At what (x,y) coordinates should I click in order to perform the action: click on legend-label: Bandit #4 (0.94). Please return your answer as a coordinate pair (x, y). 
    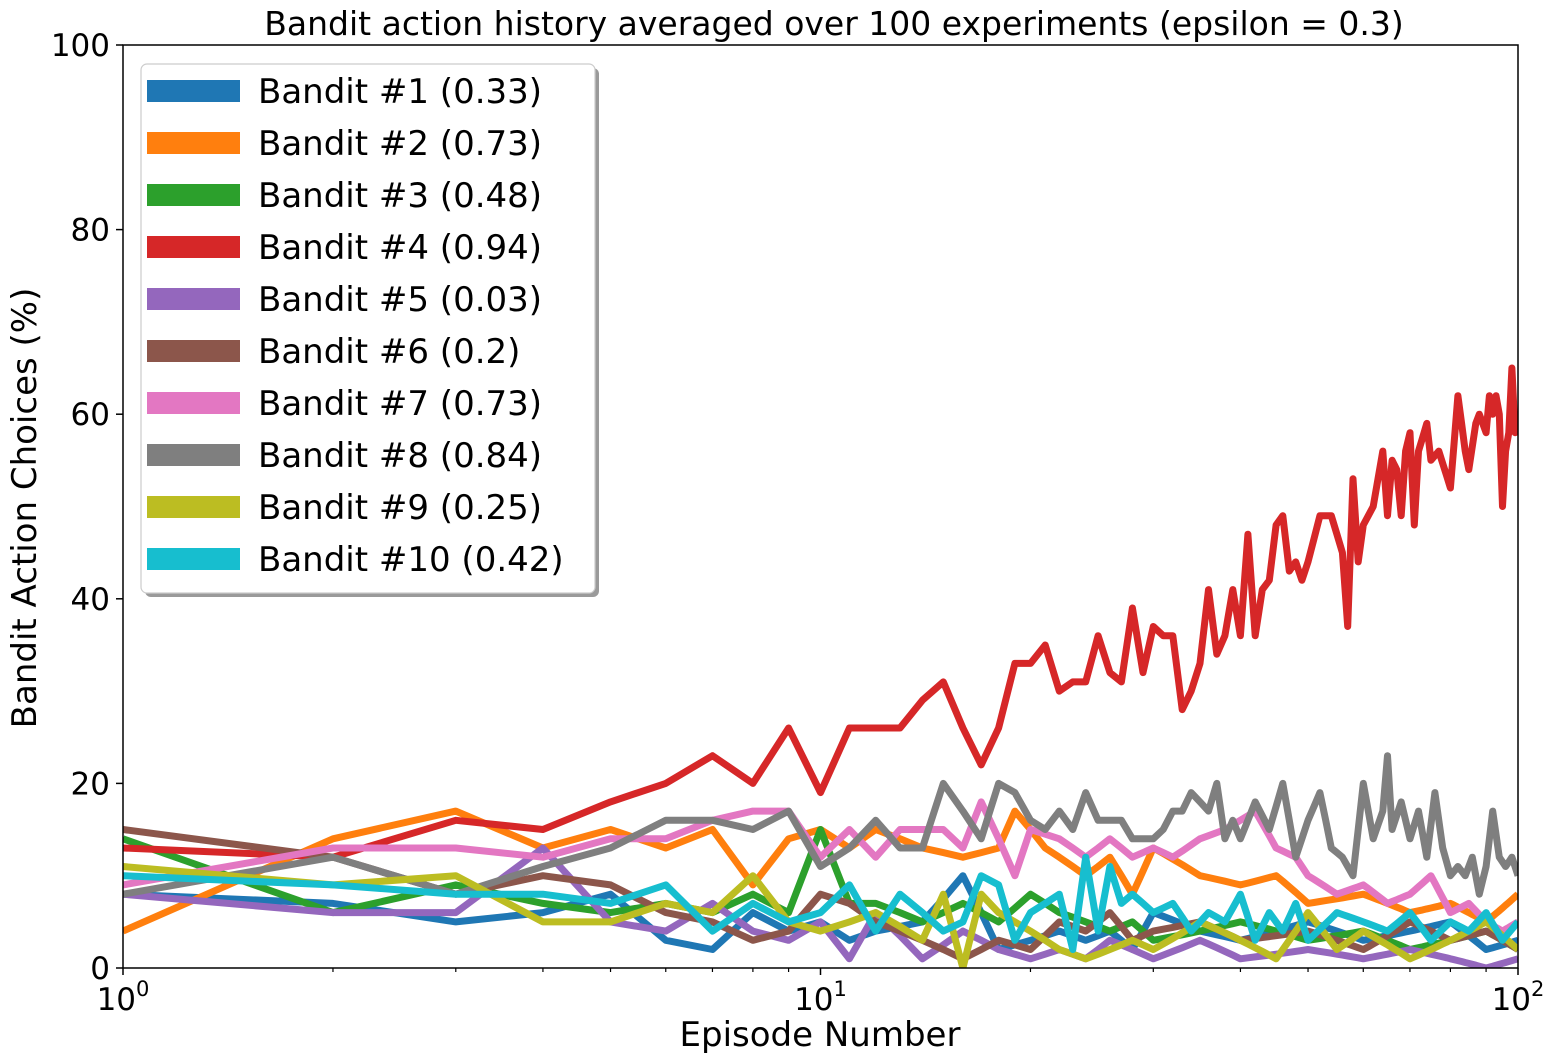
    Looking at the image, I should click on (400, 248).